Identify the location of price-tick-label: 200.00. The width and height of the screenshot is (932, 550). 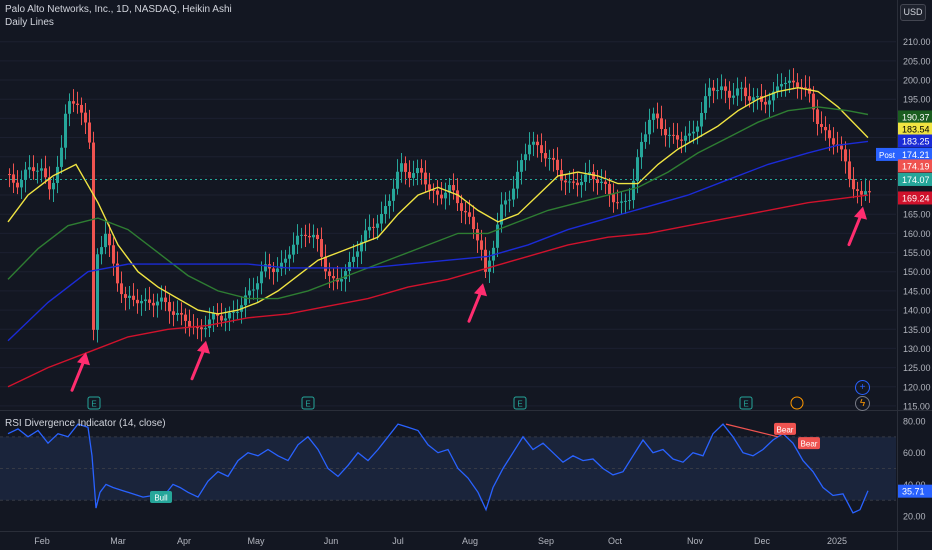
(917, 81).